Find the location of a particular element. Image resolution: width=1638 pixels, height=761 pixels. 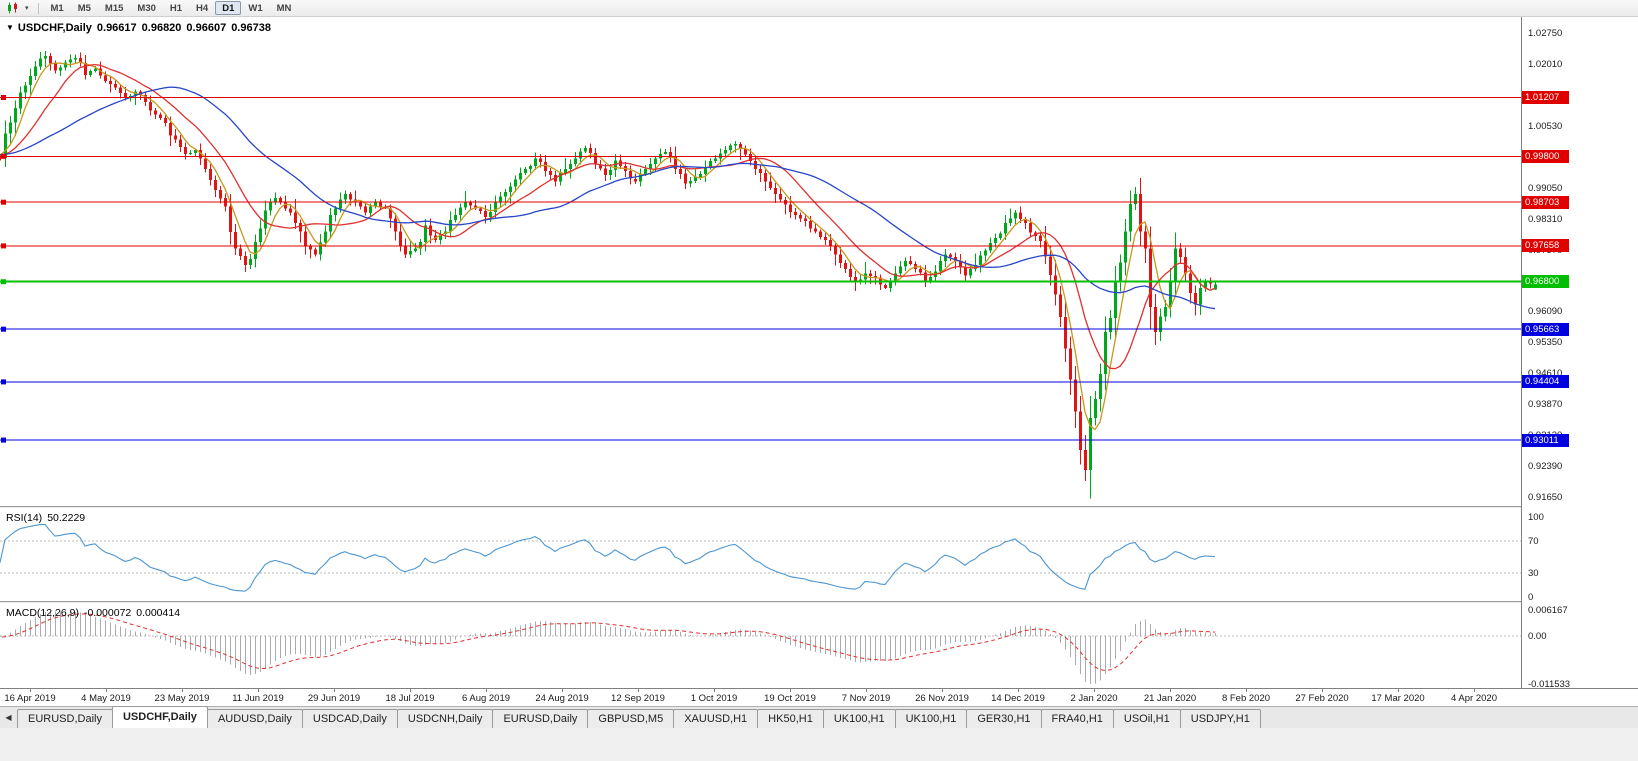

rsi-scale-label: 100 is located at coordinates (1536, 517).